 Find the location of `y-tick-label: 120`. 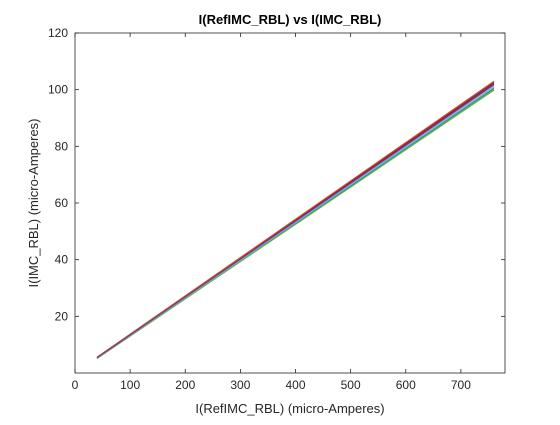

y-tick-label: 120 is located at coordinates (58, 33).